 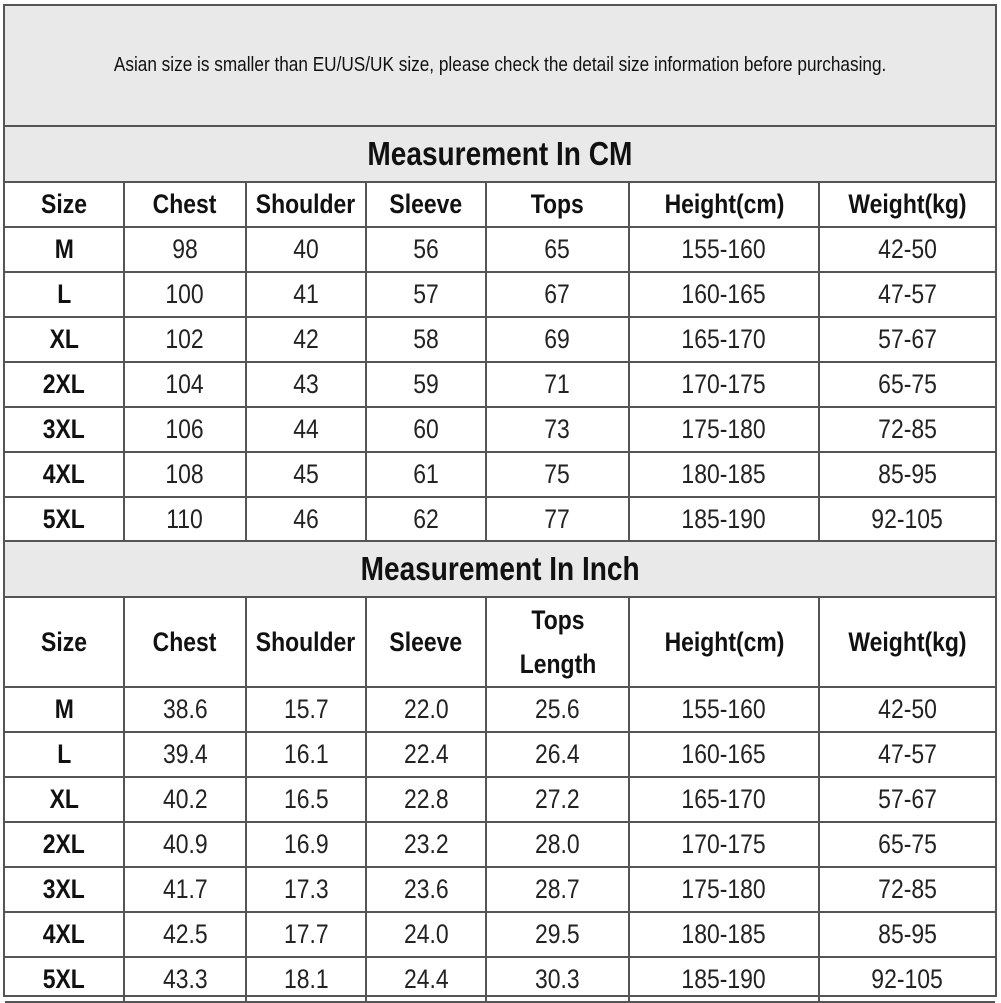 What do you see at coordinates (557, 709) in the screenshot?
I see `table-cell: 25.6` at bounding box center [557, 709].